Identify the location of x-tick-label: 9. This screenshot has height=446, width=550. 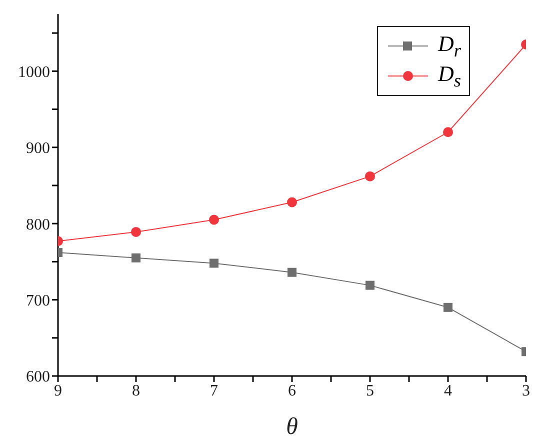
(58, 391).